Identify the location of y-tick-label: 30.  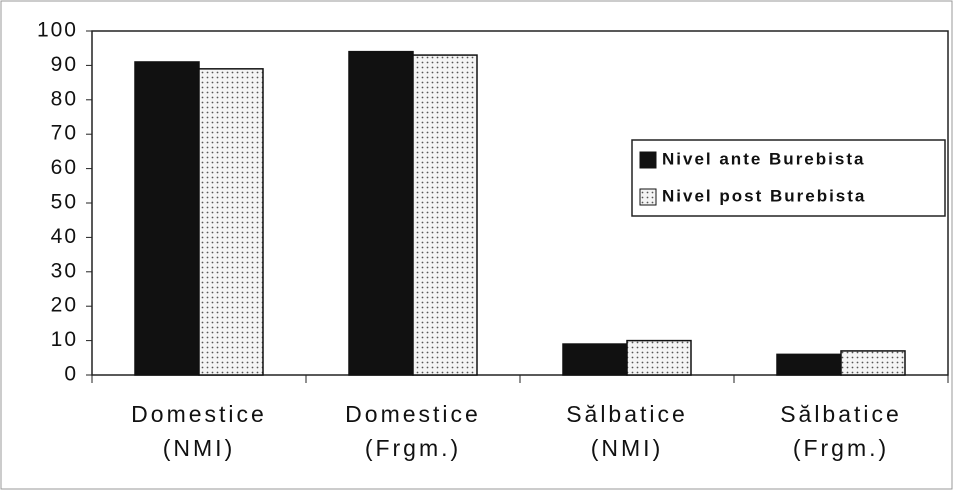
(64, 270).